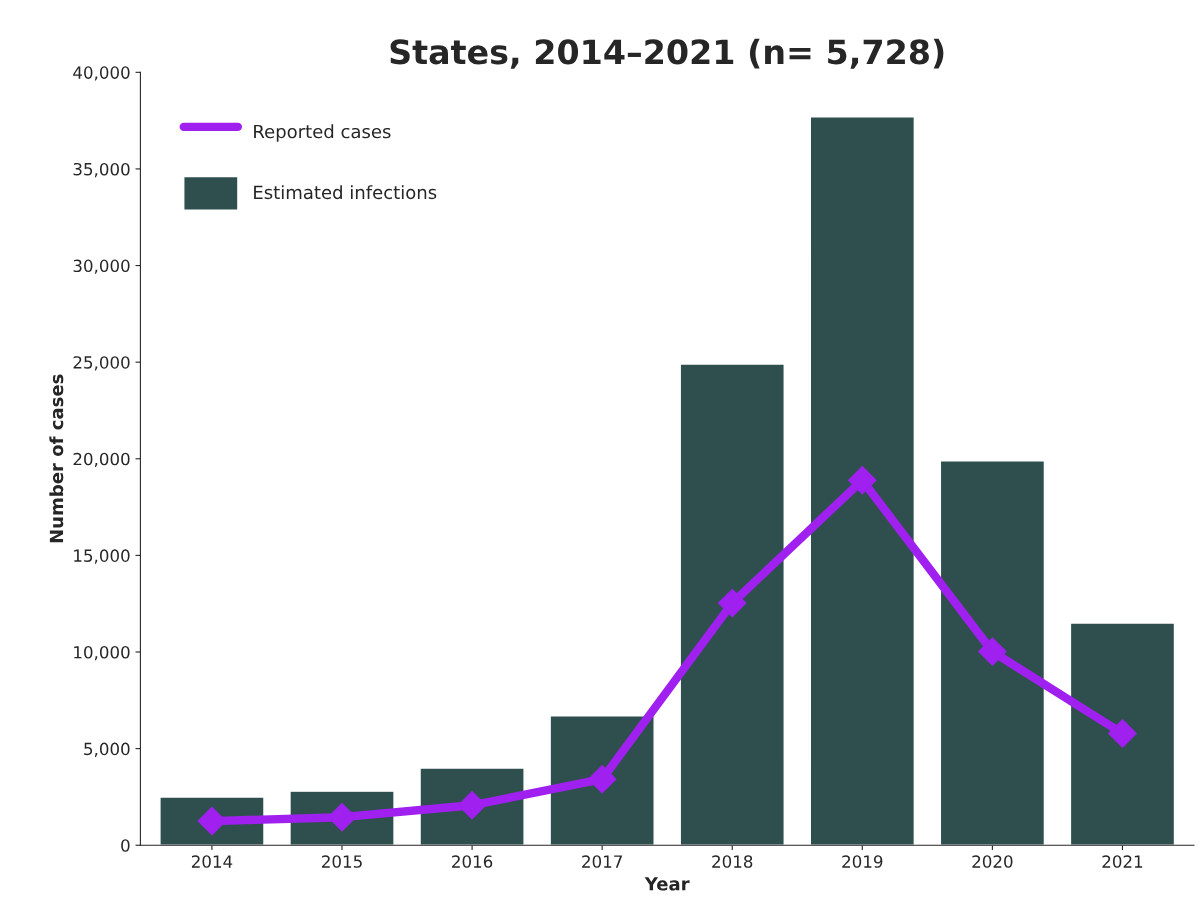  I want to click on y-tick-label: 35,000, so click(101, 170).